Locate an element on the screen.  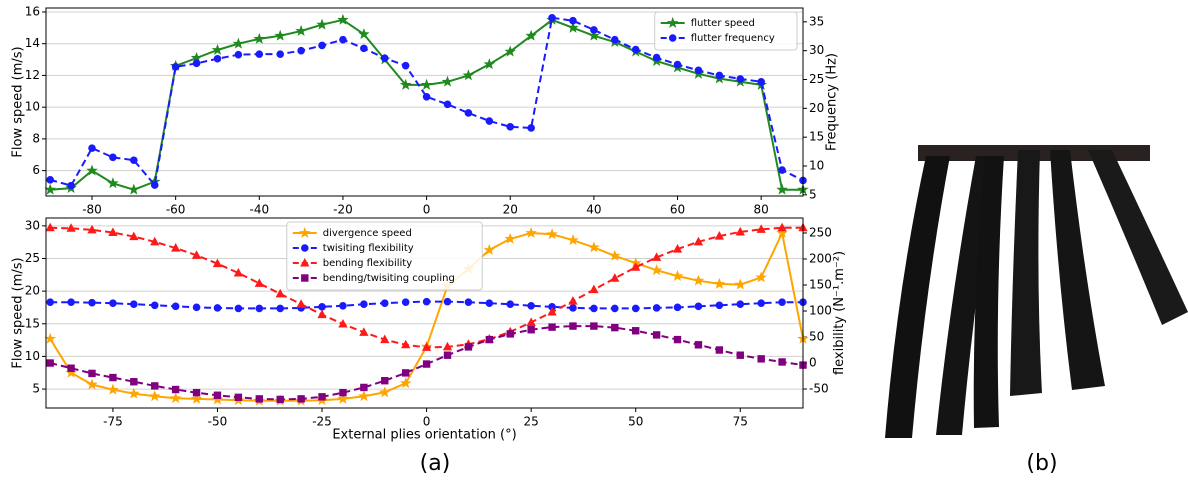
x-tick-label: -50 is located at coordinates (218, 422).